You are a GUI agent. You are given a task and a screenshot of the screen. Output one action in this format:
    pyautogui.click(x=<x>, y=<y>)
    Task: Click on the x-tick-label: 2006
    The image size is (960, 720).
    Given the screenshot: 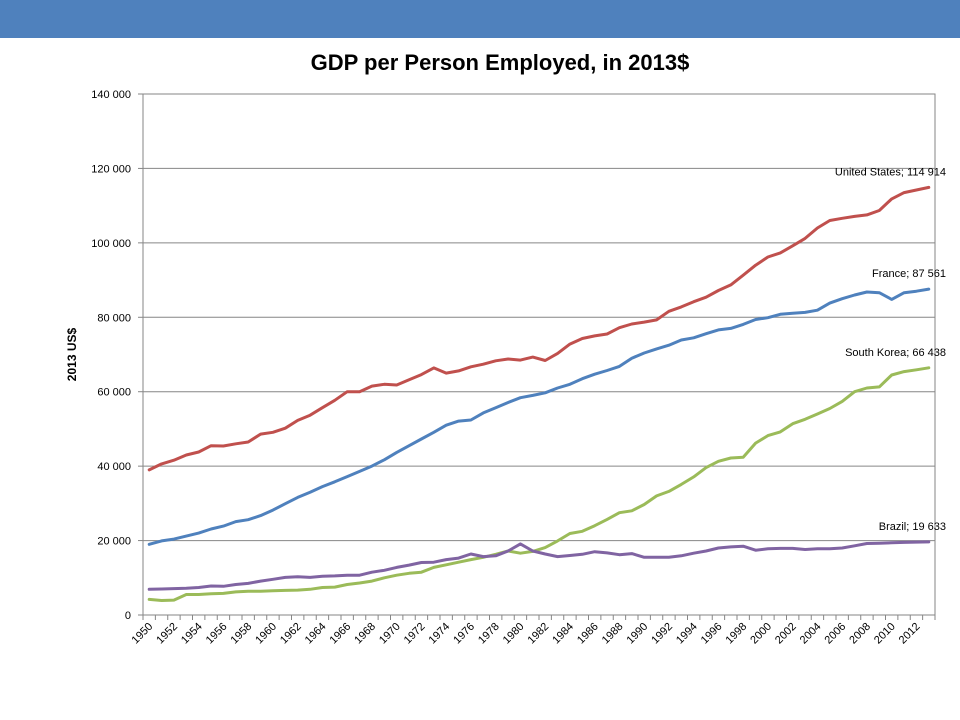 What is the action you would take?
    pyautogui.click(x=836, y=634)
    